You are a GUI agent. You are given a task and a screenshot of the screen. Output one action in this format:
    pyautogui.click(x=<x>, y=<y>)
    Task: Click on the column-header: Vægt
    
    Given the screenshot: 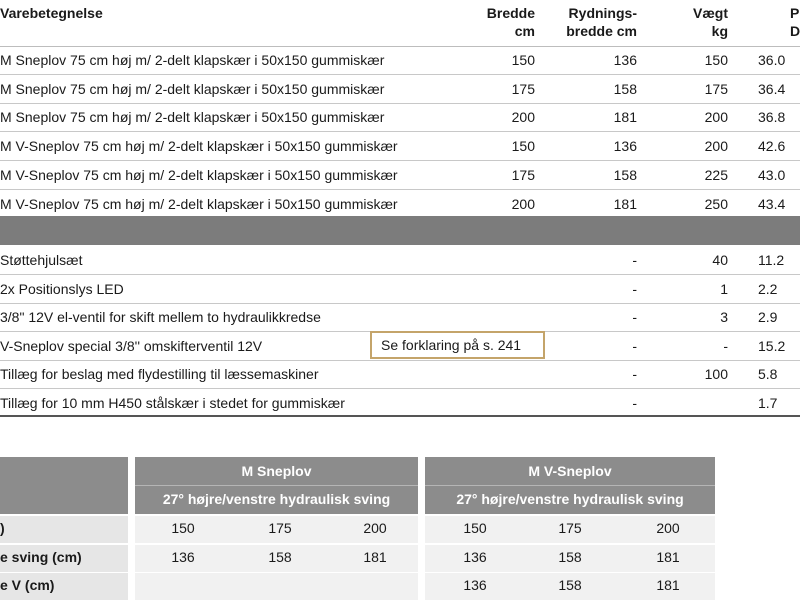 What is the action you would take?
    pyautogui.click(x=710, y=13)
    